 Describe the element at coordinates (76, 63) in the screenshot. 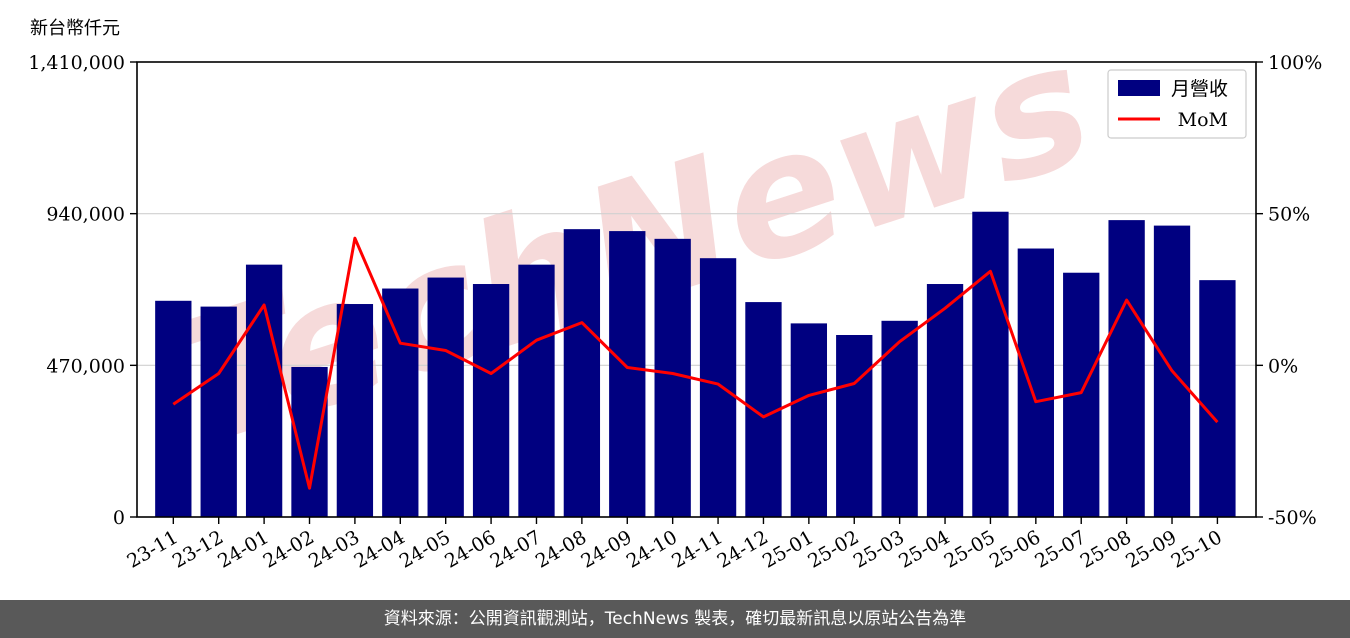

I see `y-left-tick-label: 1,410,000` at that location.